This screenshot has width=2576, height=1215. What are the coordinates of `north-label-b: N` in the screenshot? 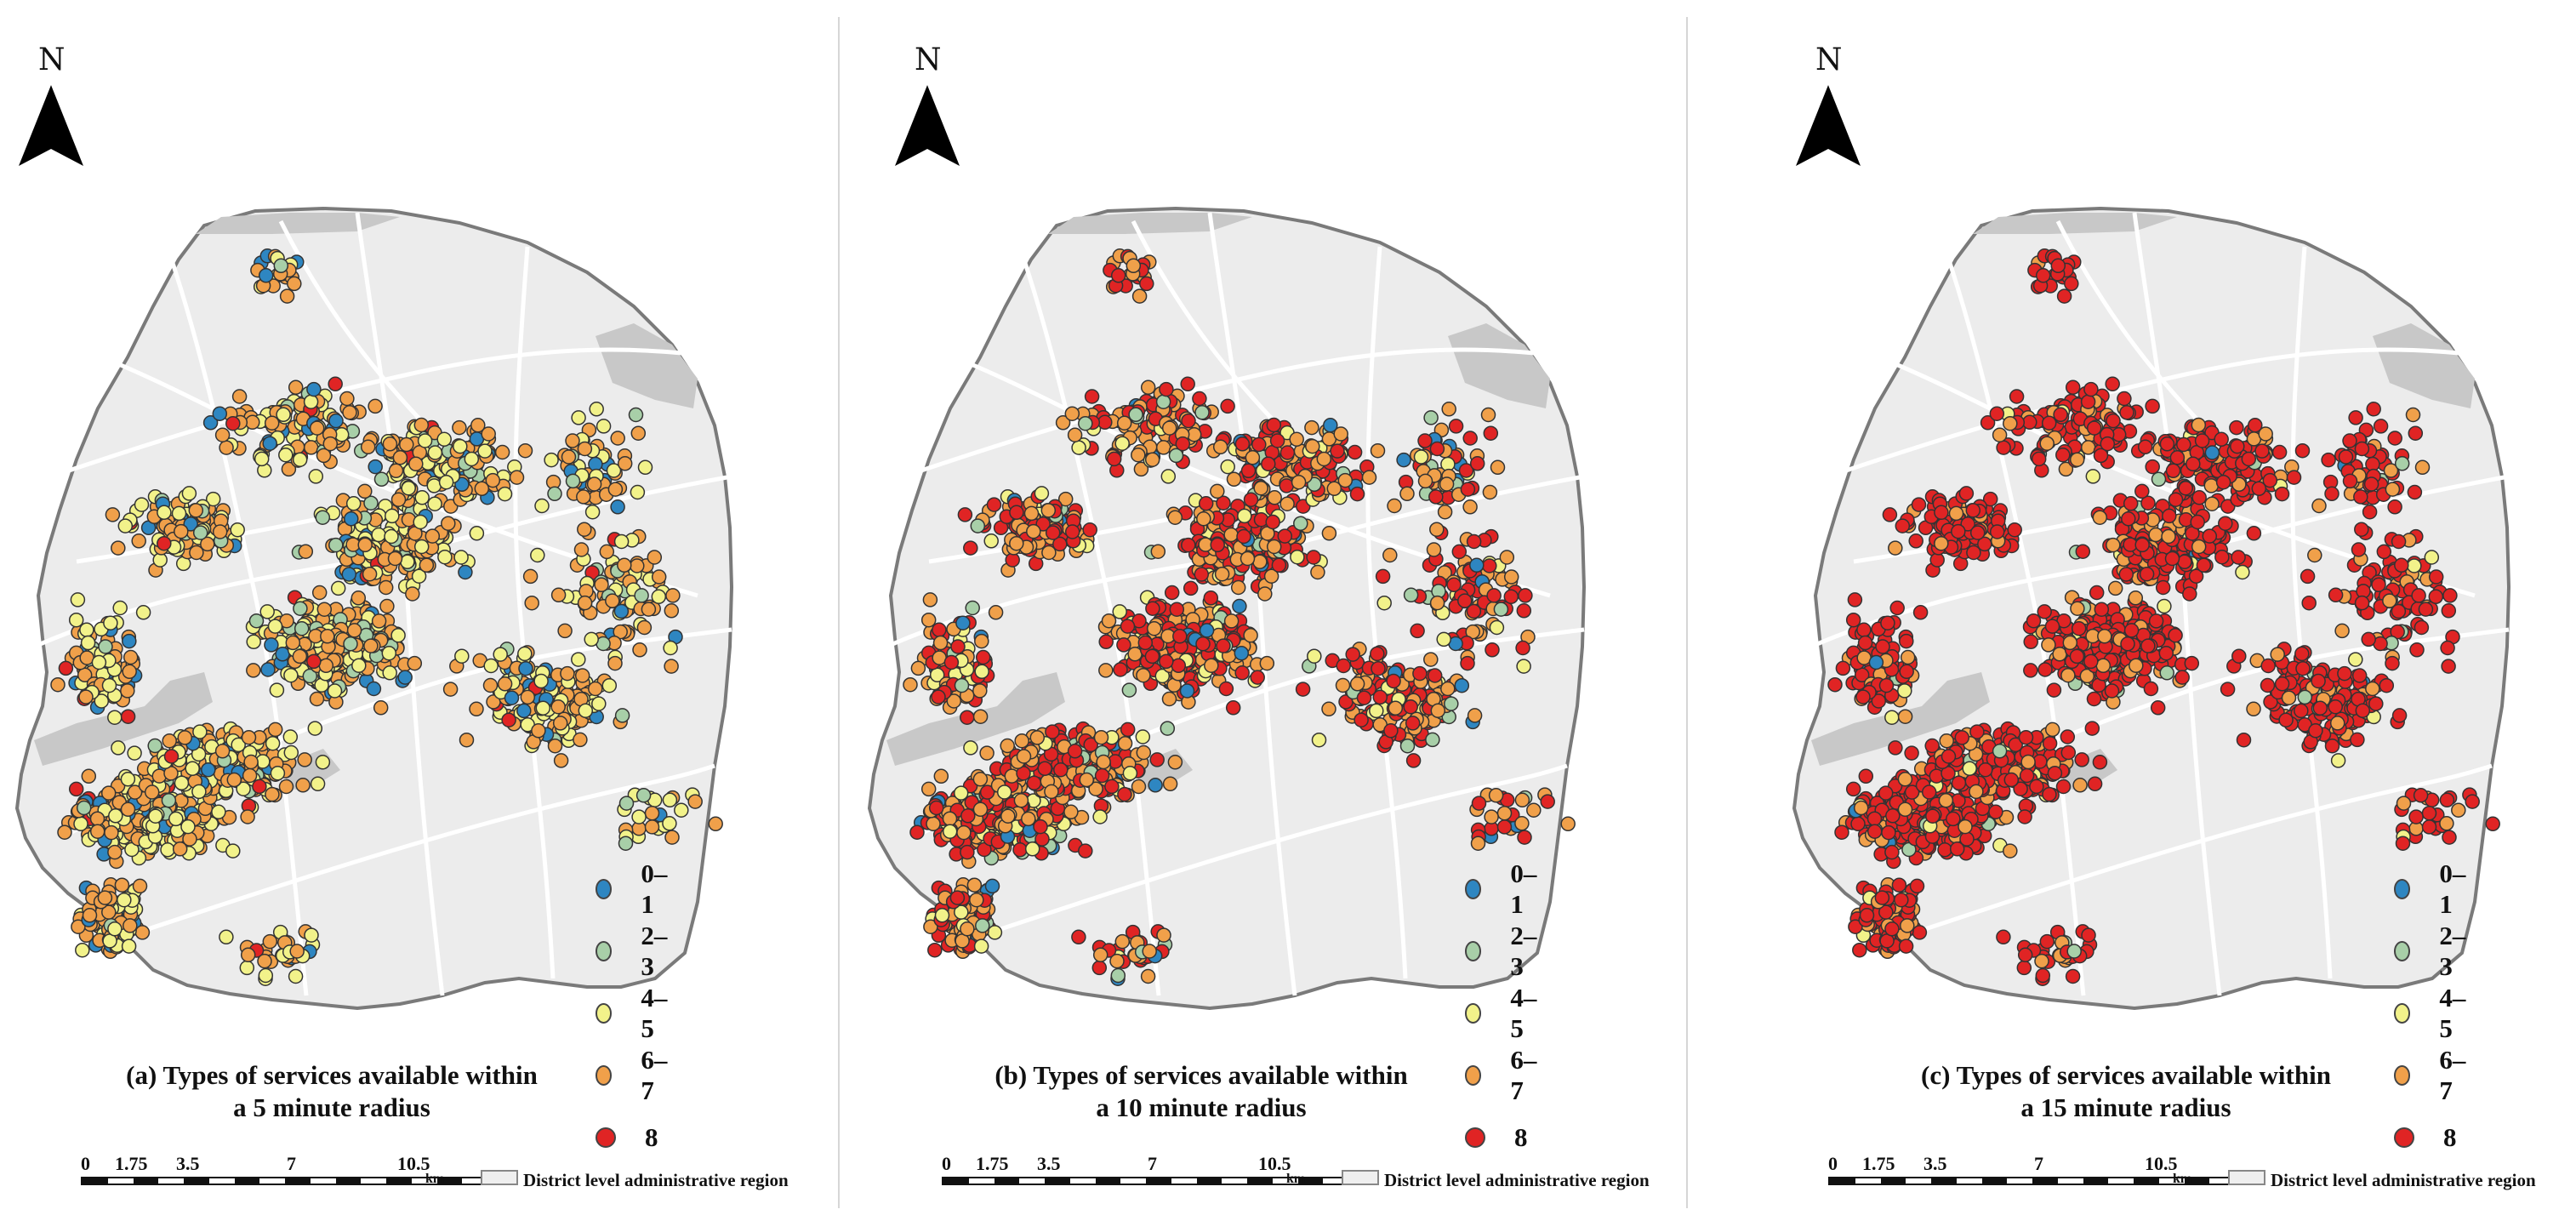 It's located at (928, 60).